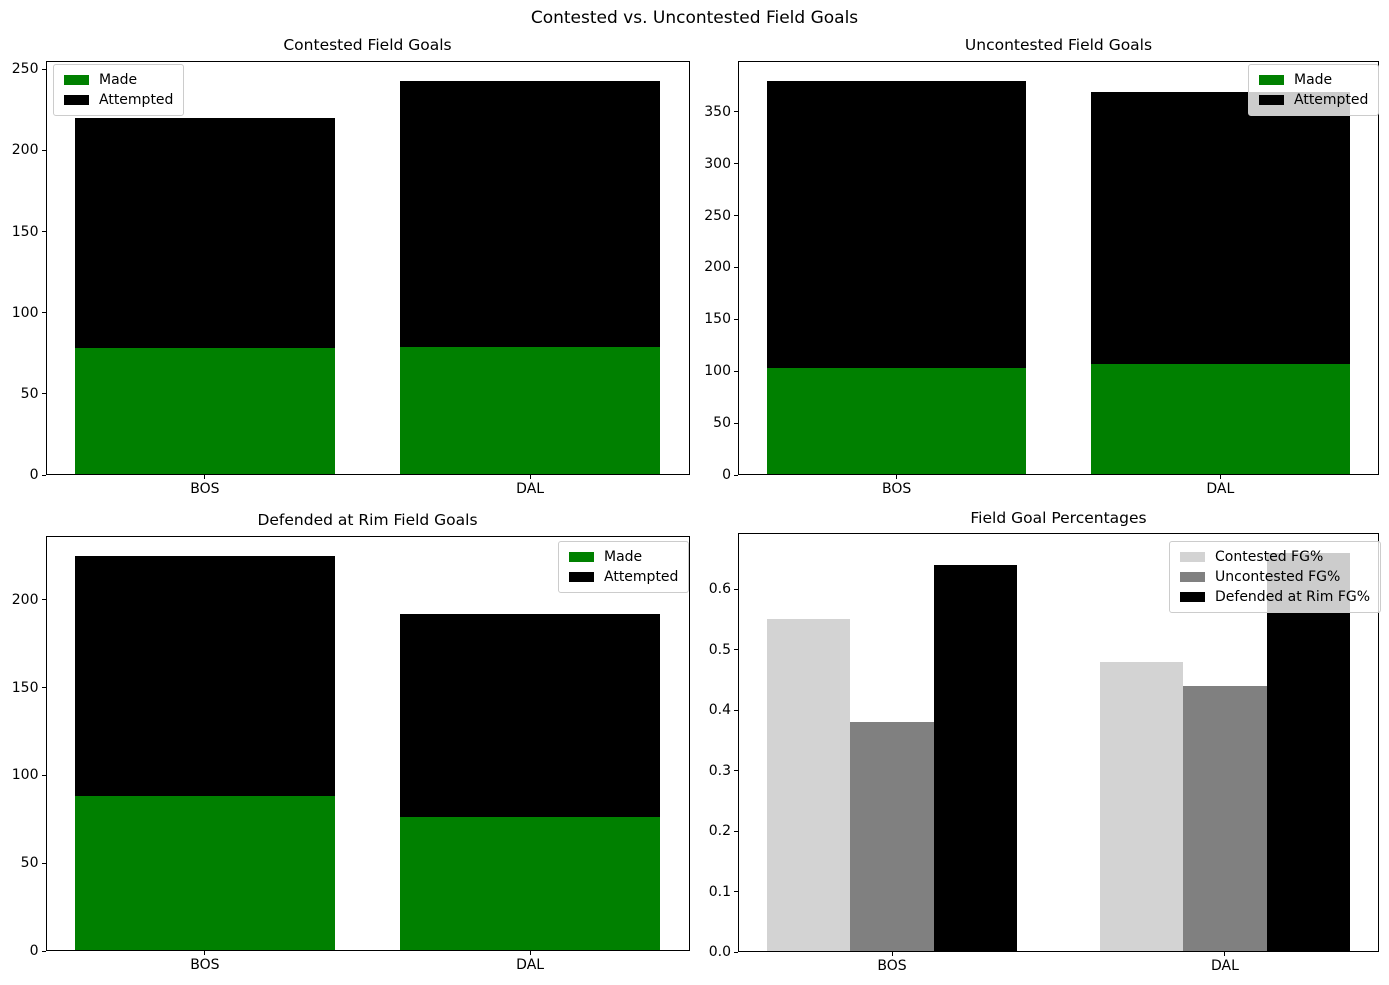  I want to click on legend-label-uncontested-fg: Uncontested FG%, so click(1278, 577).